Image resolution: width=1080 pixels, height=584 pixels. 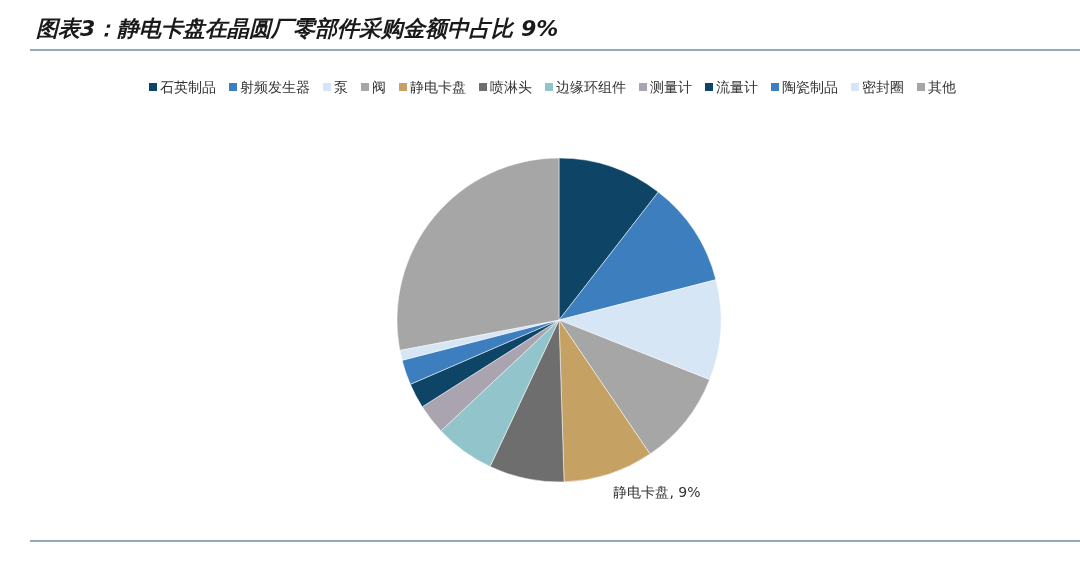 I want to click on legend-label: 其他, so click(x=942, y=87).